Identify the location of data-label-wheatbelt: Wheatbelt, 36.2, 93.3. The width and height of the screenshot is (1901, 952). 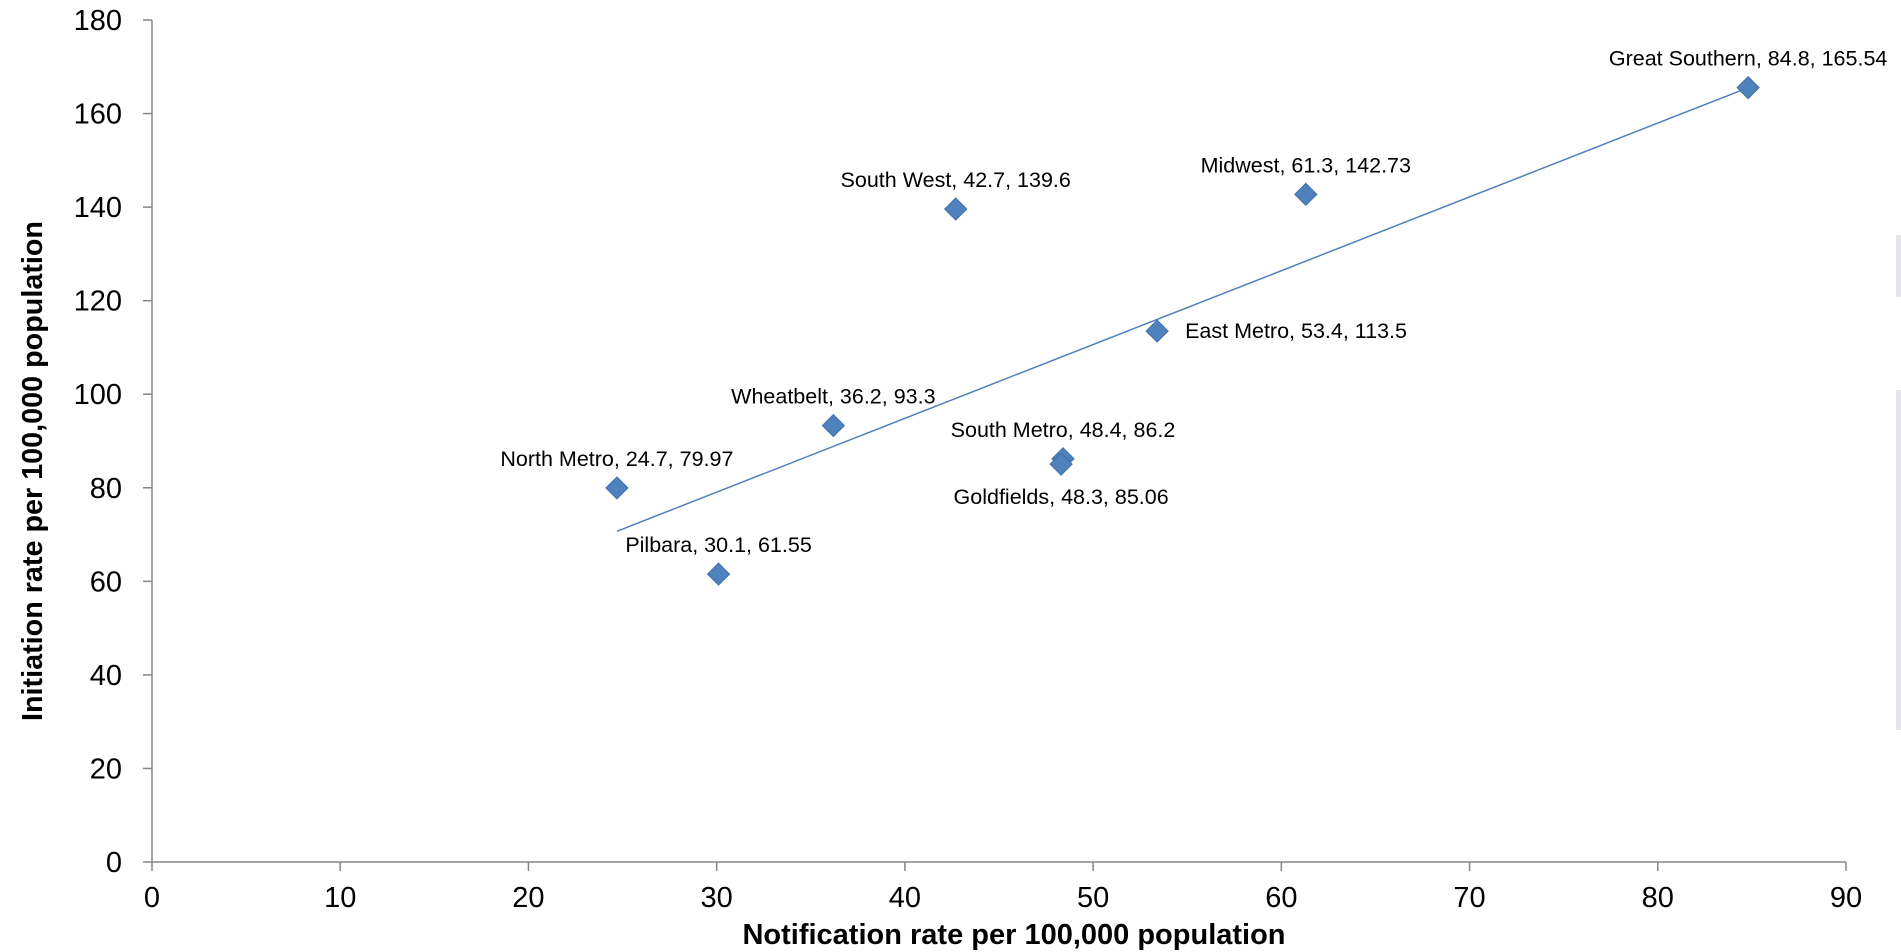
(833, 397).